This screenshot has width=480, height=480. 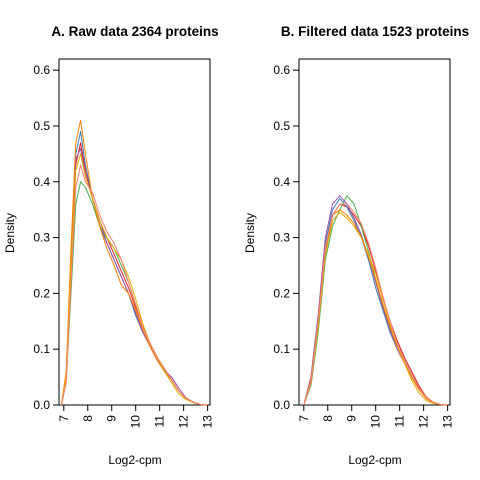 I want to click on panel-b-title: B. Filtered data 1523 proteins, so click(x=375, y=31).